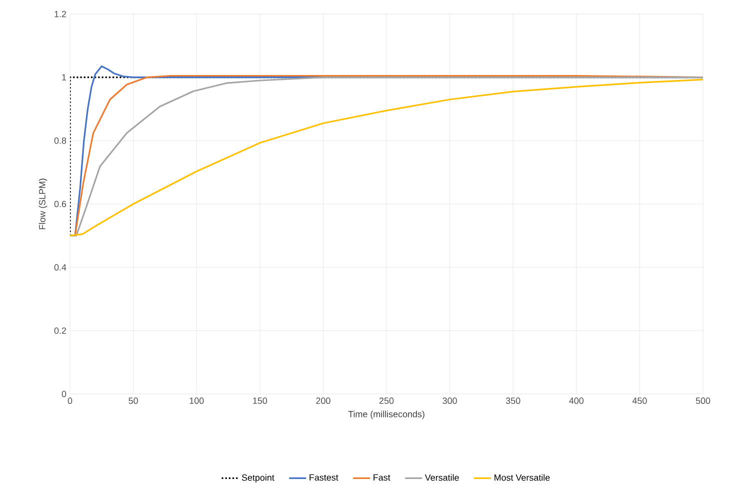 The width and height of the screenshot is (733, 497). Describe the element at coordinates (70, 401) in the screenshot. I see `x-tick-label: 0` at that location.